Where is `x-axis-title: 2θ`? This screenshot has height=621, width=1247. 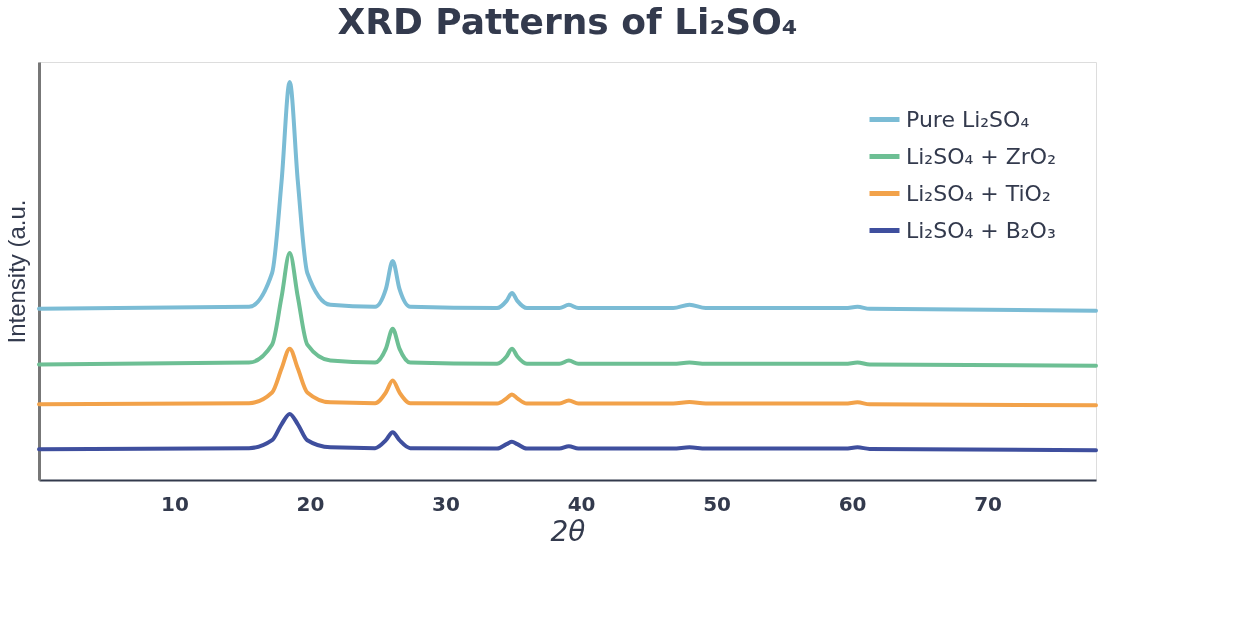 x-axis-title: 2θ is located at coordinates (568, 531).